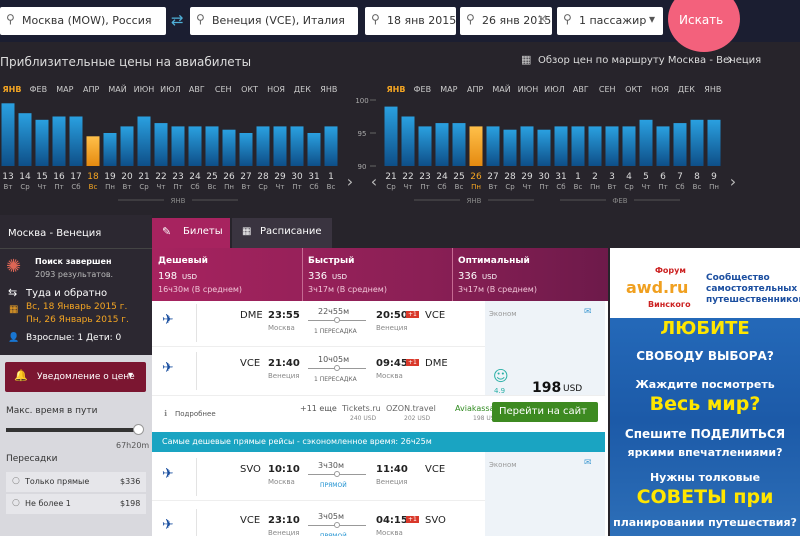 The image size is (800, 536). I want to click on arr-time: 11:40, so click(392, 469).